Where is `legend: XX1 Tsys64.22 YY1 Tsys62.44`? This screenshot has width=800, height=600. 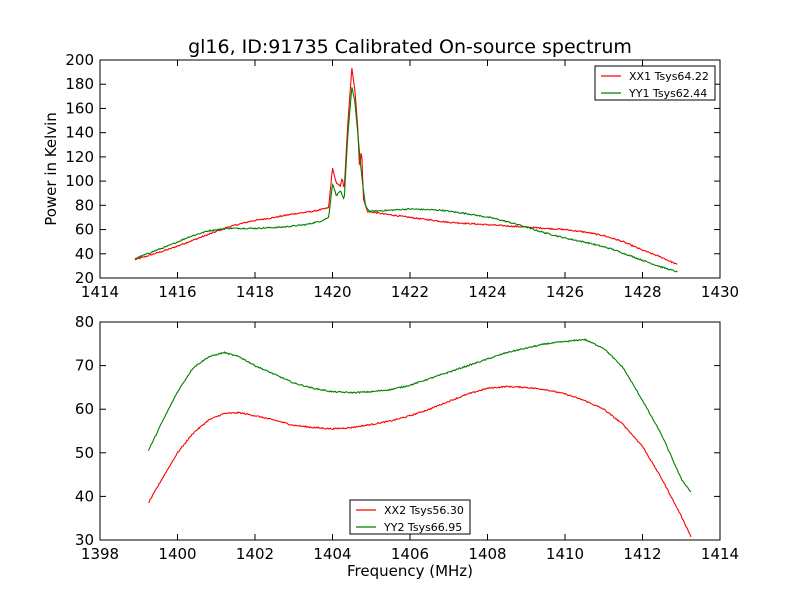 legend: XX1 Tsys64.22 YY1 Tsys62.44 is located at coordinates (655, 83).